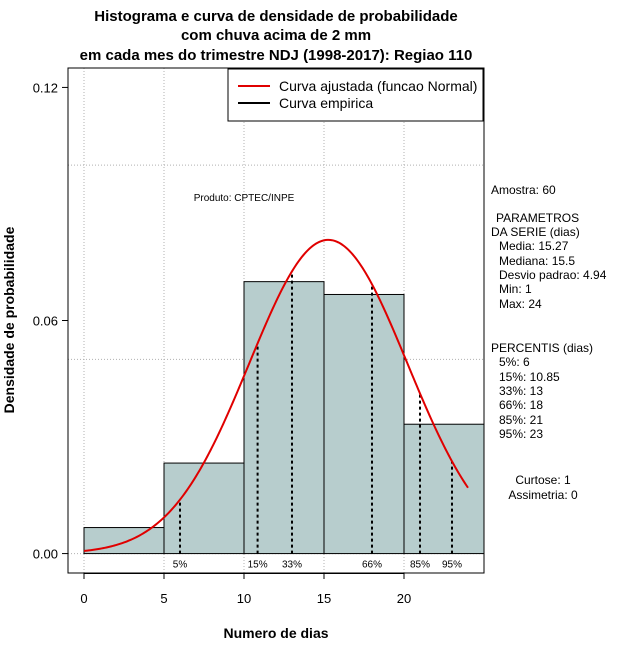  What do you see at coordinates (521, 420) in the screenshot?
I see `stat-p85: 85%: 21` at bounding box center [521, 420].